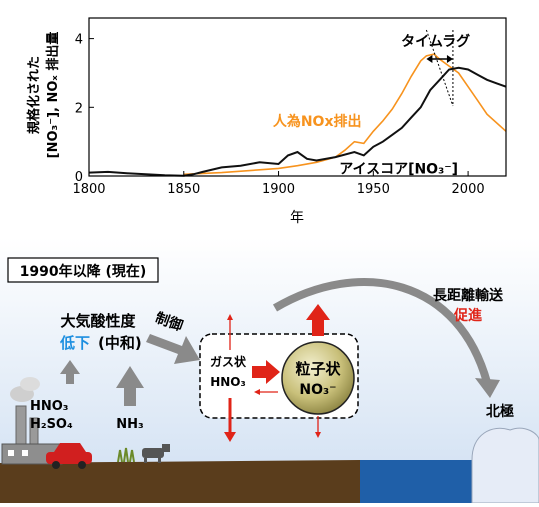  Describe the element at coordinates (468, 189) in the screenshot. I see `x-tick-label: 2000` at that location.